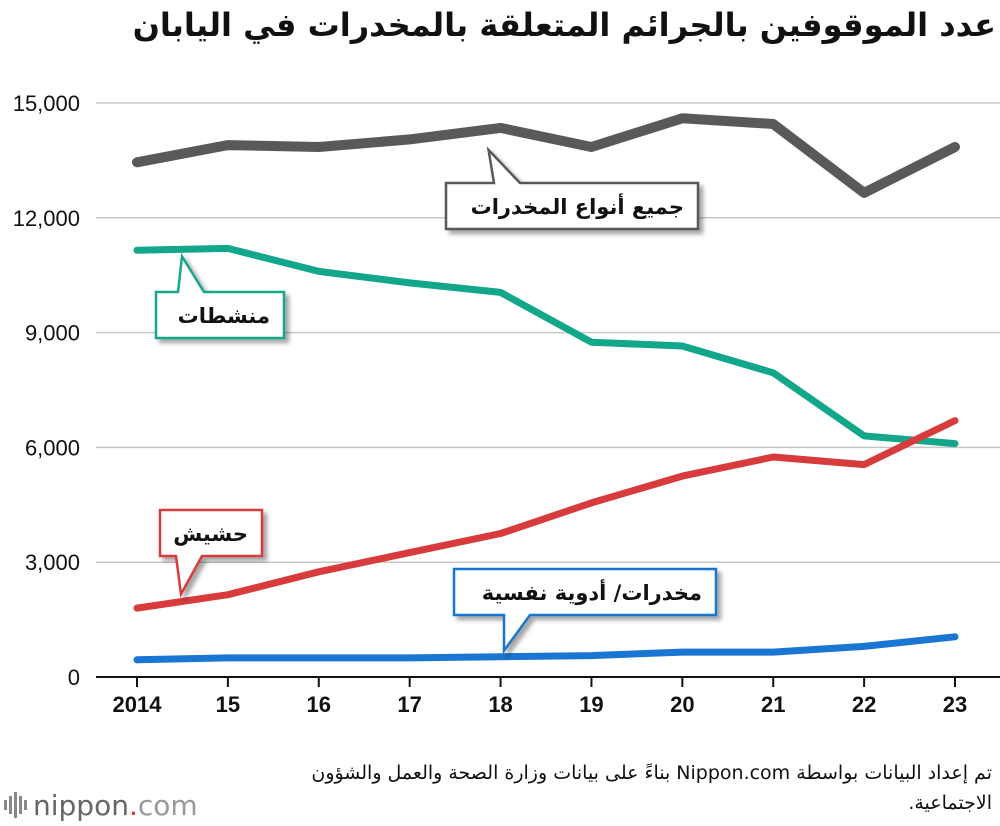 This screenshot has width=1000, height=826. I want to click on series-callout: منشطات, so click(220, 296).